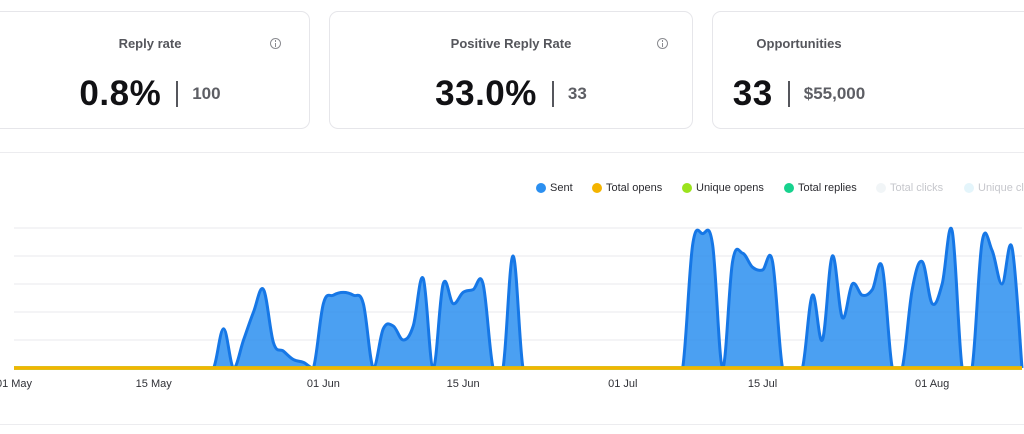 The width and height of the screenshot is (1024, 434). What do you see at coordinates (834, 93) in the screenshot?
I see `metric-sub-value: $55,000` at bounding box center [834, 93].